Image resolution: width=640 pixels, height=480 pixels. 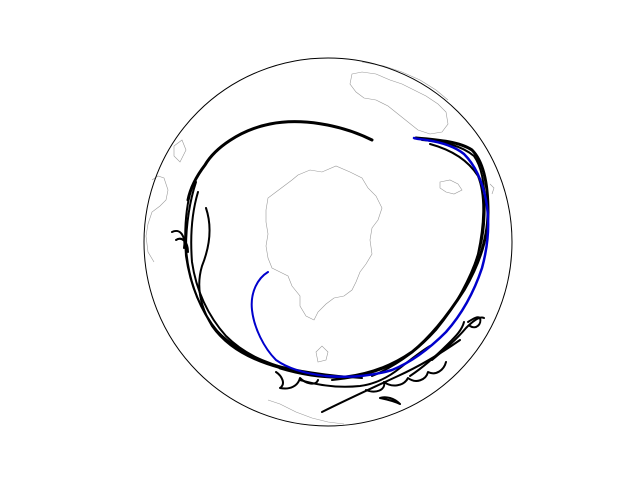 I want to click on track-black-west-hook, so click(x=178, y=239).